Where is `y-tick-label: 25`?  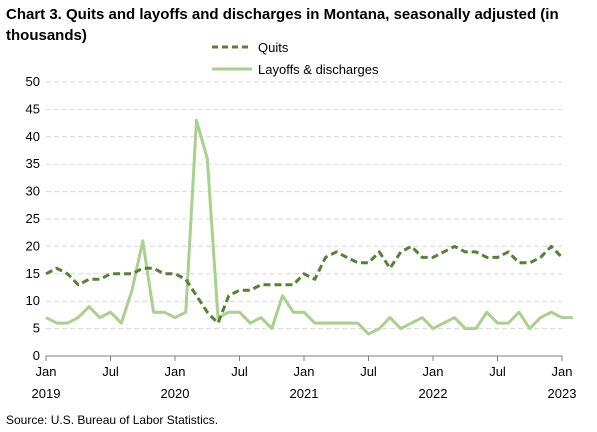 y-tick-label: 25 is located at coordinates (33, 218).